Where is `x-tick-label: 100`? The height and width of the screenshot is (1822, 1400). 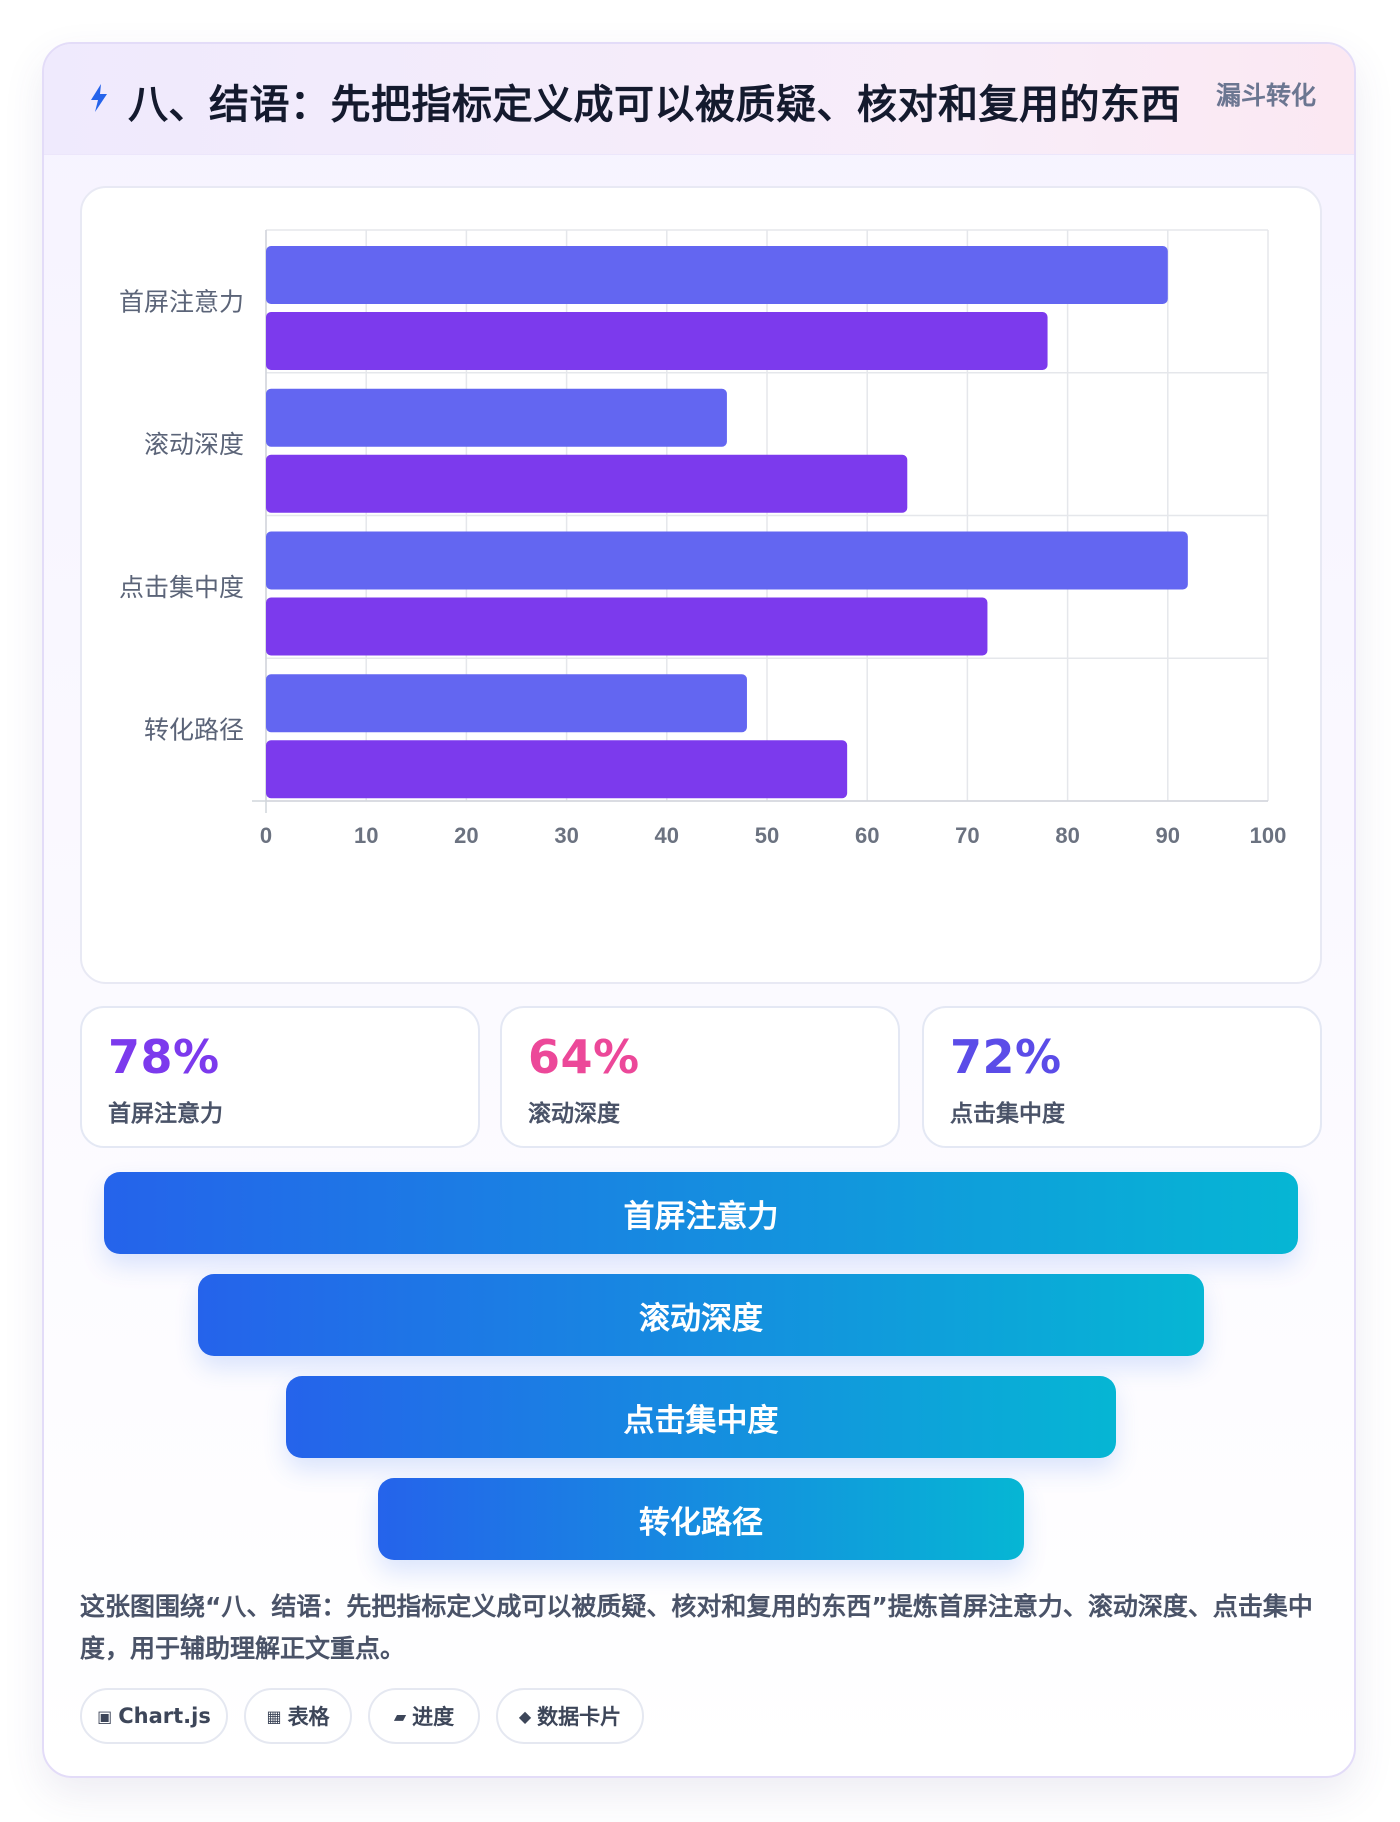
x-tick-label: 100 is located at coordinates (1268, 835).